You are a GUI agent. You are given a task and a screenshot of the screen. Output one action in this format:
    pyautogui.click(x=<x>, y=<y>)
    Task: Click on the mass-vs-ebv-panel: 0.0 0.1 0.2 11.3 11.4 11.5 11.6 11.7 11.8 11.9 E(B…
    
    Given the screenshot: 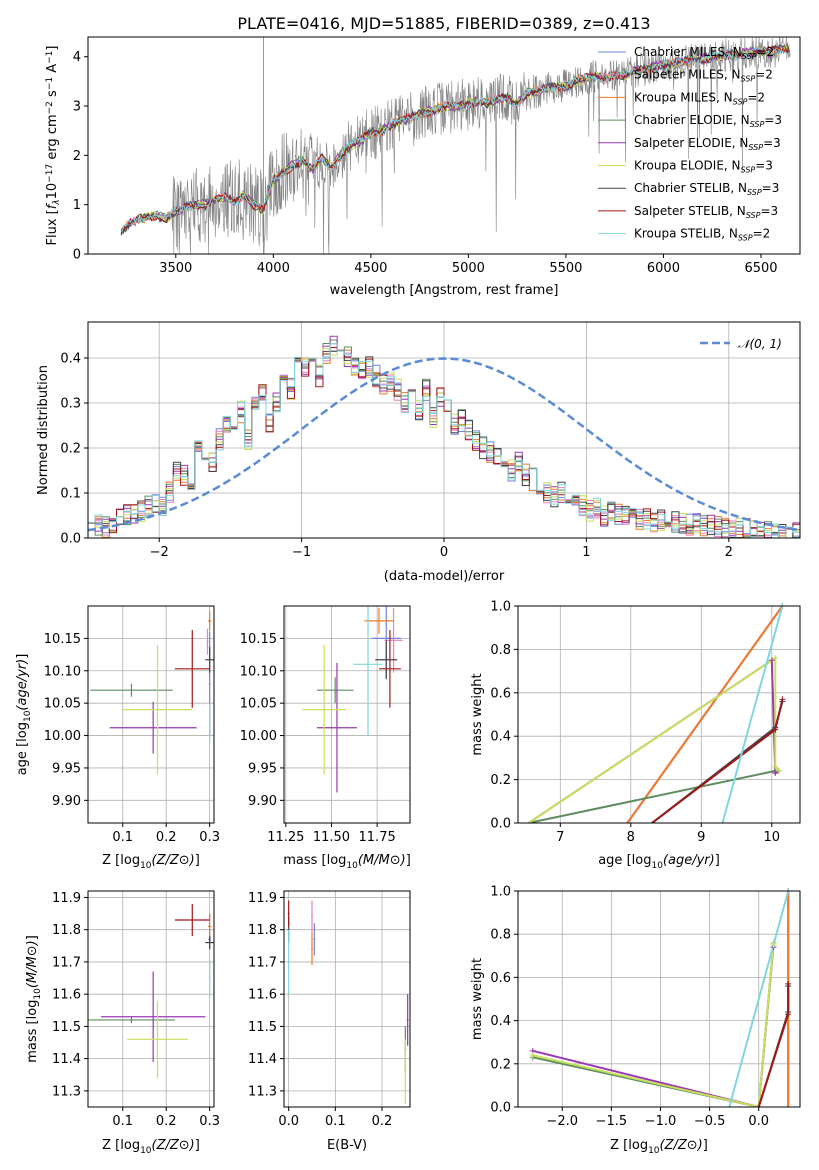 What is the action you would take?
    pyautogui.click(x=329, y=1021)
    